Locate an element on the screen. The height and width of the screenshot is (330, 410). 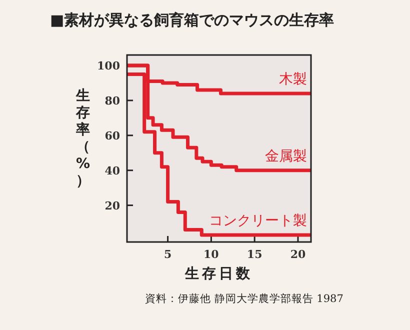
series-label: コンクリート製 is located at coordinates (258, 221).